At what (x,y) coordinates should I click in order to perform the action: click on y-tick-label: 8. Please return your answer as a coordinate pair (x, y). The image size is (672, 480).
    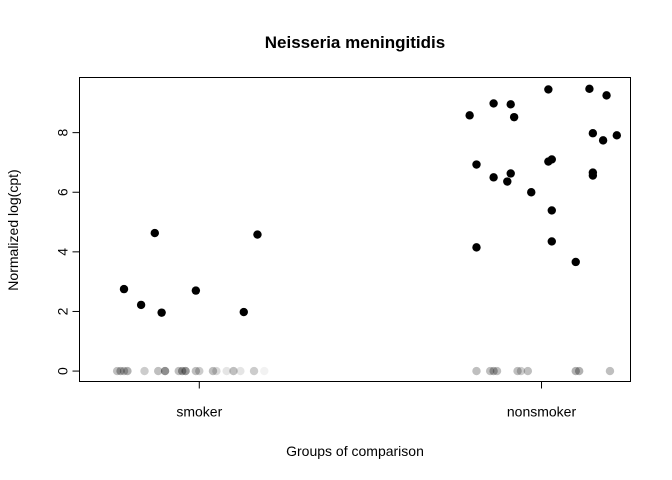
    Looking at the image, I should click on (63, 133).